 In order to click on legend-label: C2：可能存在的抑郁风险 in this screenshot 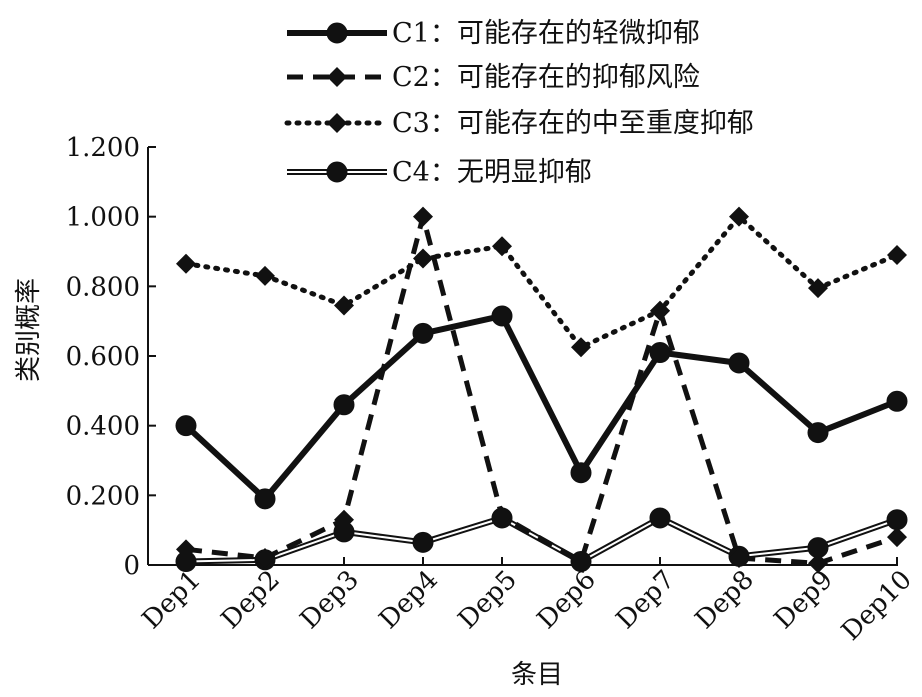, I will do `click(546, 77)`.